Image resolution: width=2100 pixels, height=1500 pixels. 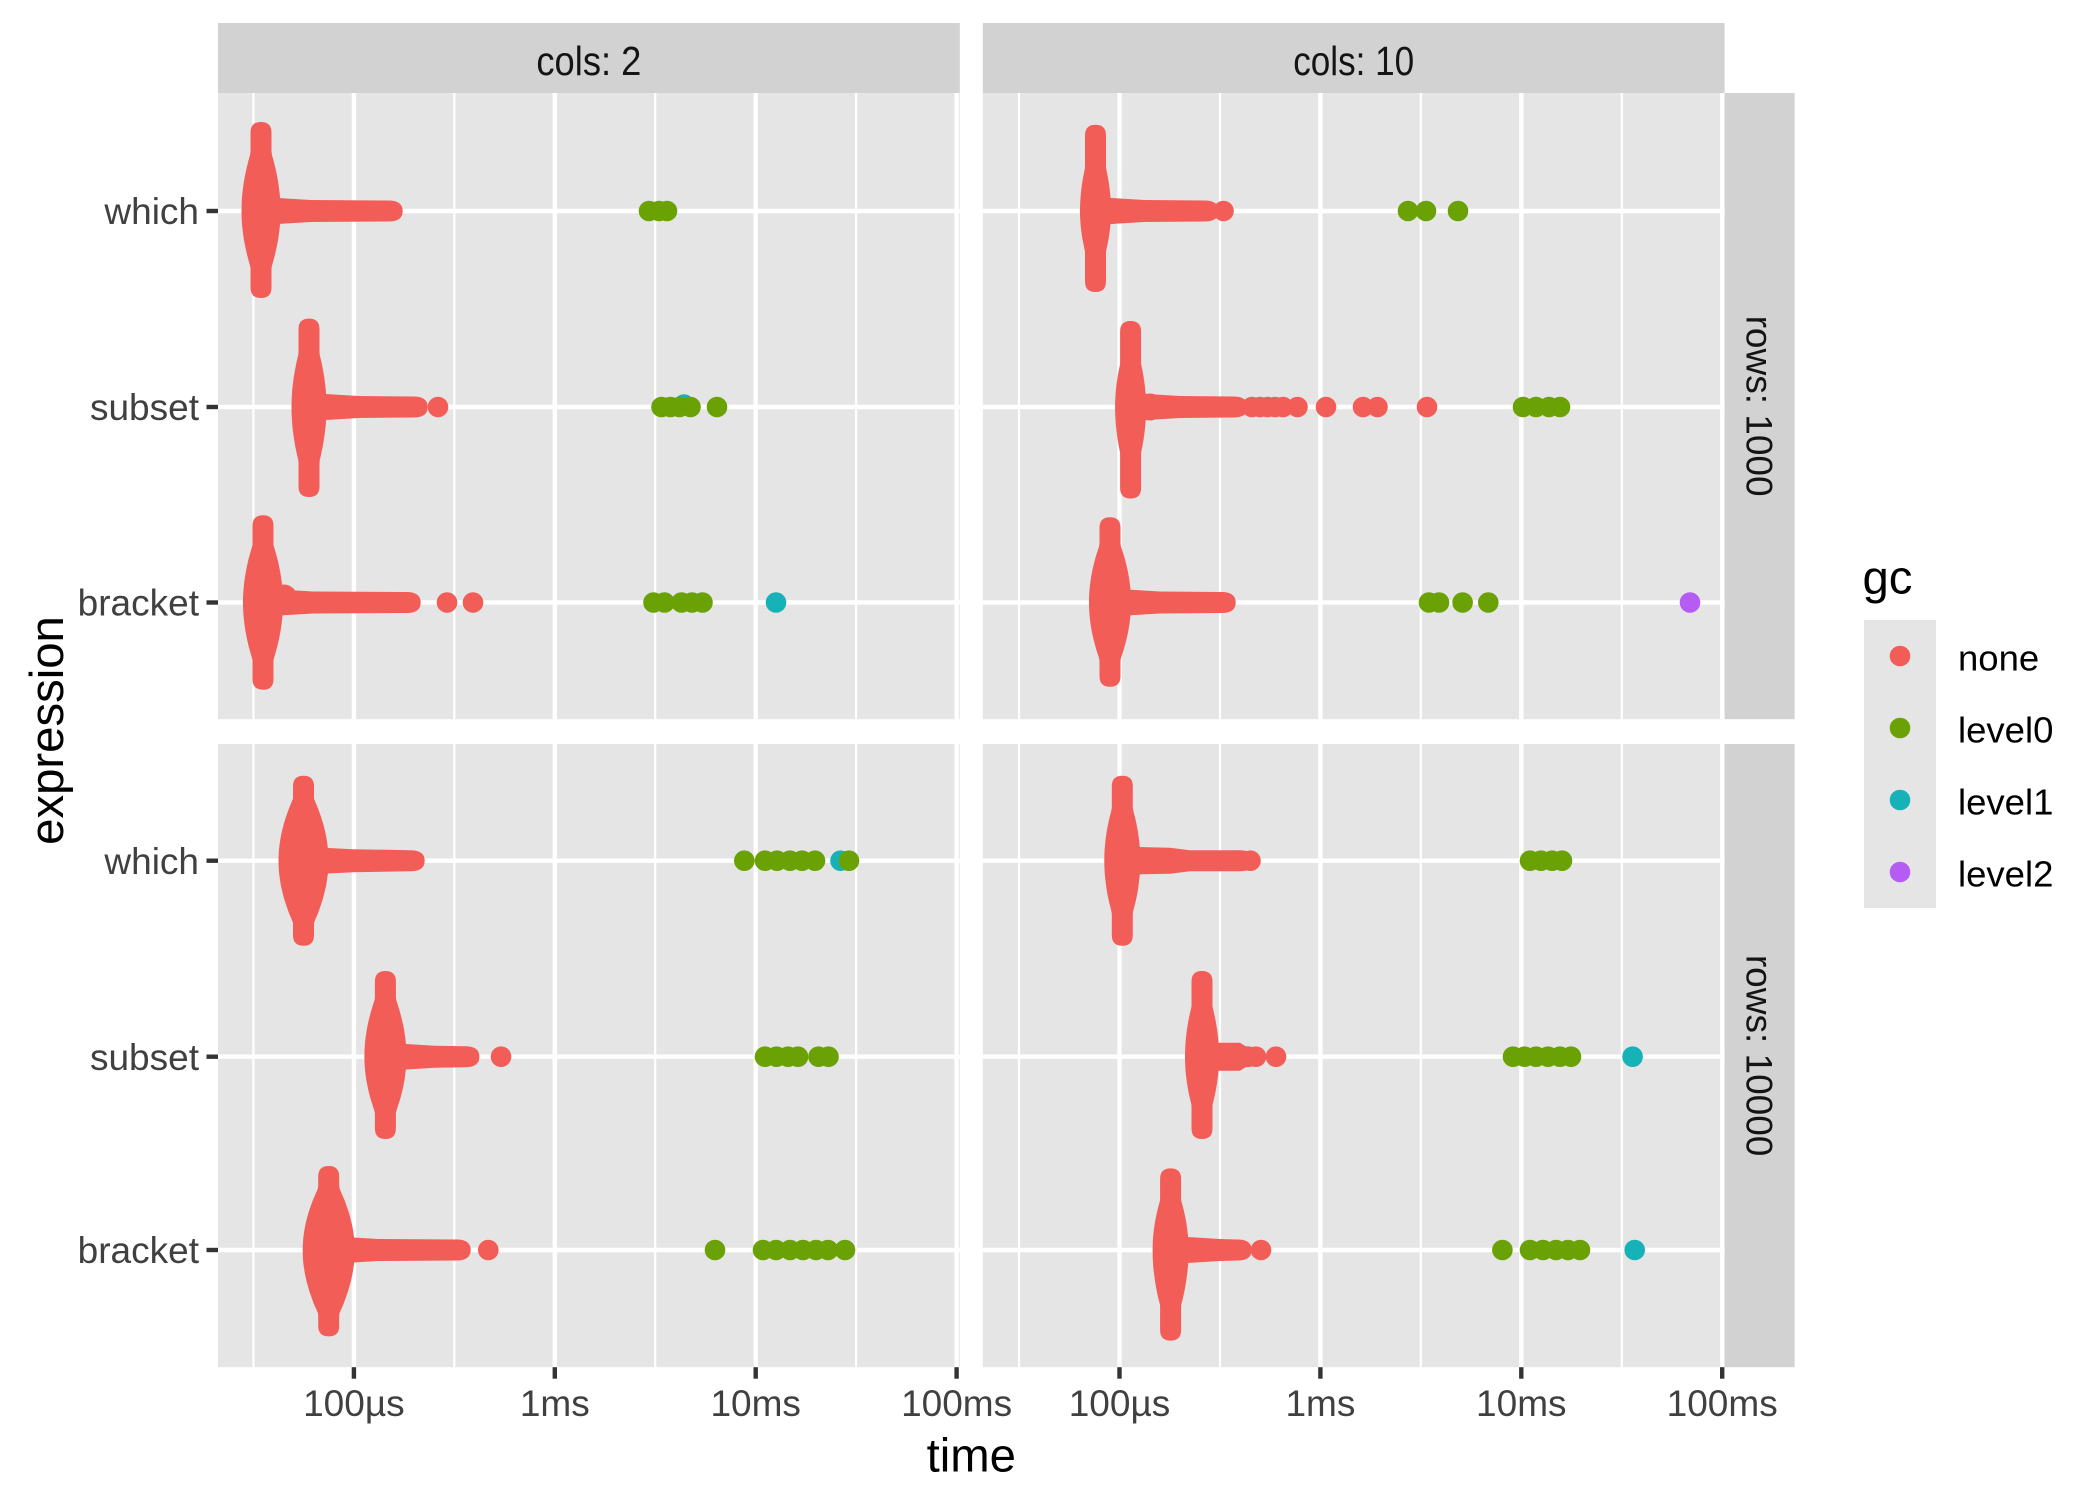 What do you see at coordinates (2005, 802) in the screenshot?
I see `svg-text: level1` at bounding box center [2005, 802].